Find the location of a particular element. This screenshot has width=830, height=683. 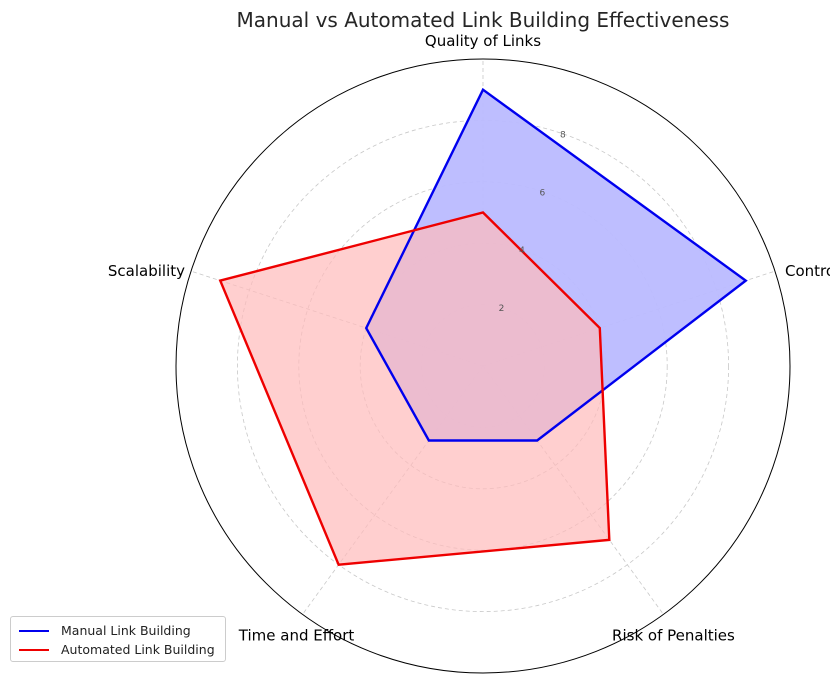

category-label: Scalability is located at coordinates (146, 271).